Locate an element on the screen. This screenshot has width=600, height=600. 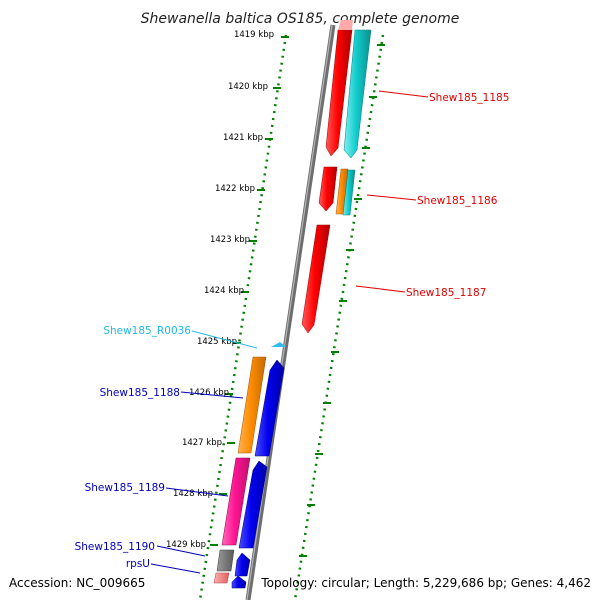
kbp-label-1425: 1425 kbp is located at coordinates (217, 342).